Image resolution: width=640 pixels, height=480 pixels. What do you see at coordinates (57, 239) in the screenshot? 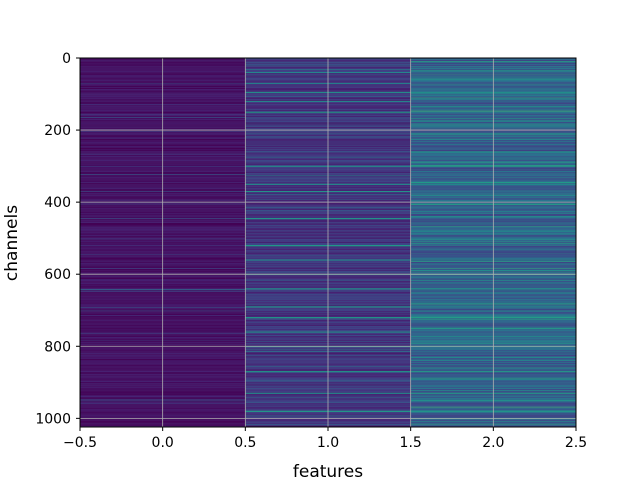
I see `y-axis: 0 200 400 600 800 1000` at bounding box center [57, 239].